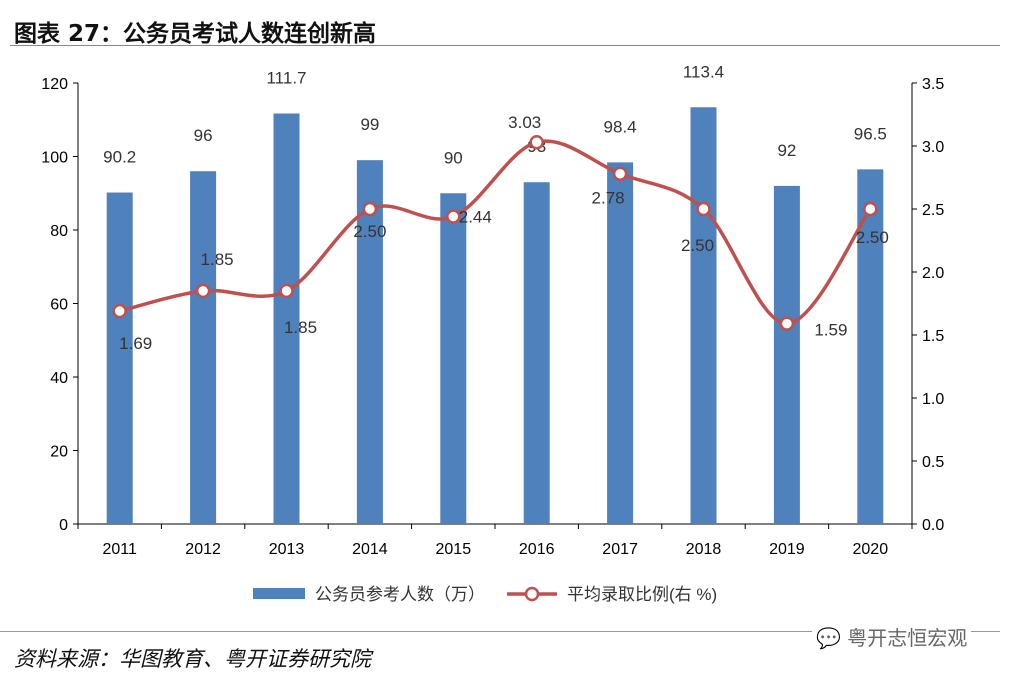  I want to click on left-tick-label: 20, so click(59, 452).